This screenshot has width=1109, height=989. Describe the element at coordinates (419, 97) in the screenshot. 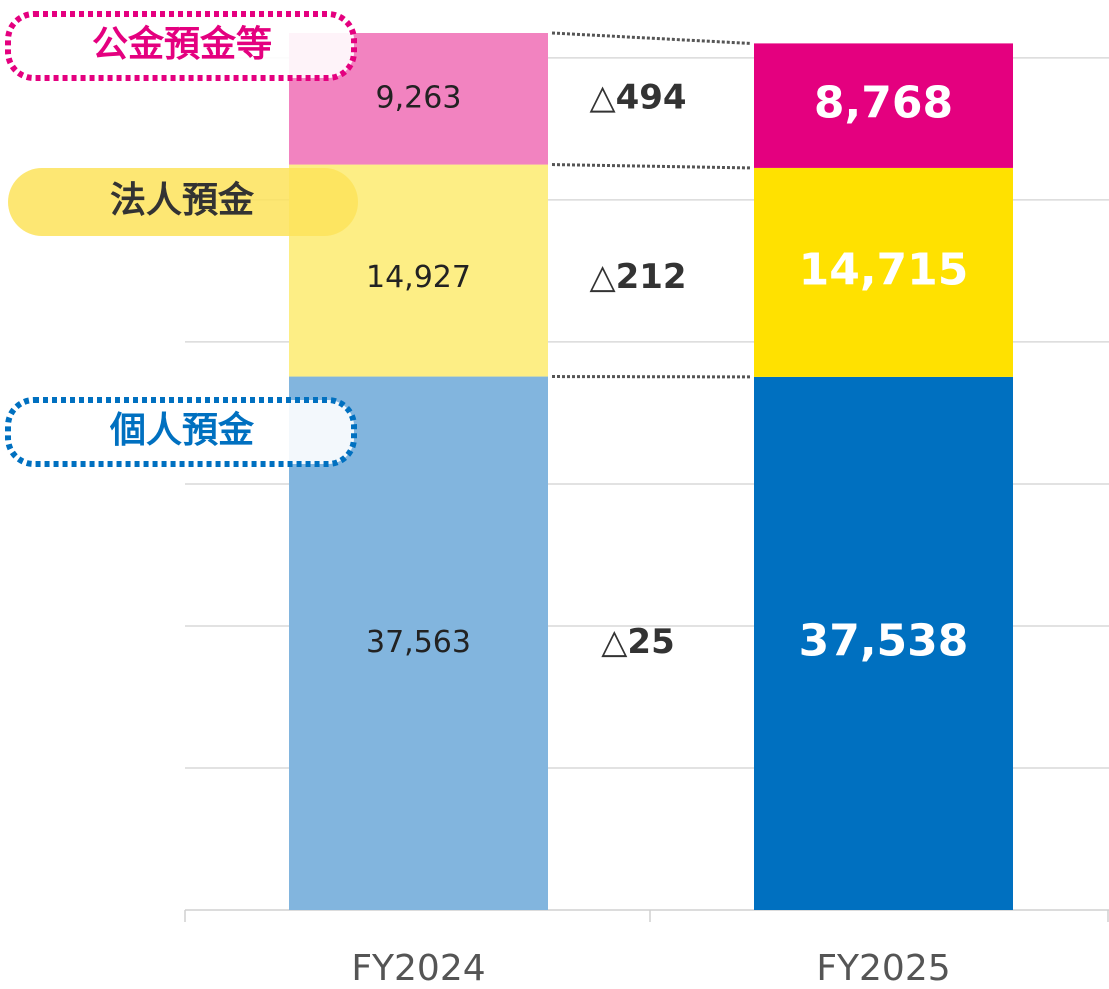

I see `value-label: 9,263` at that location.